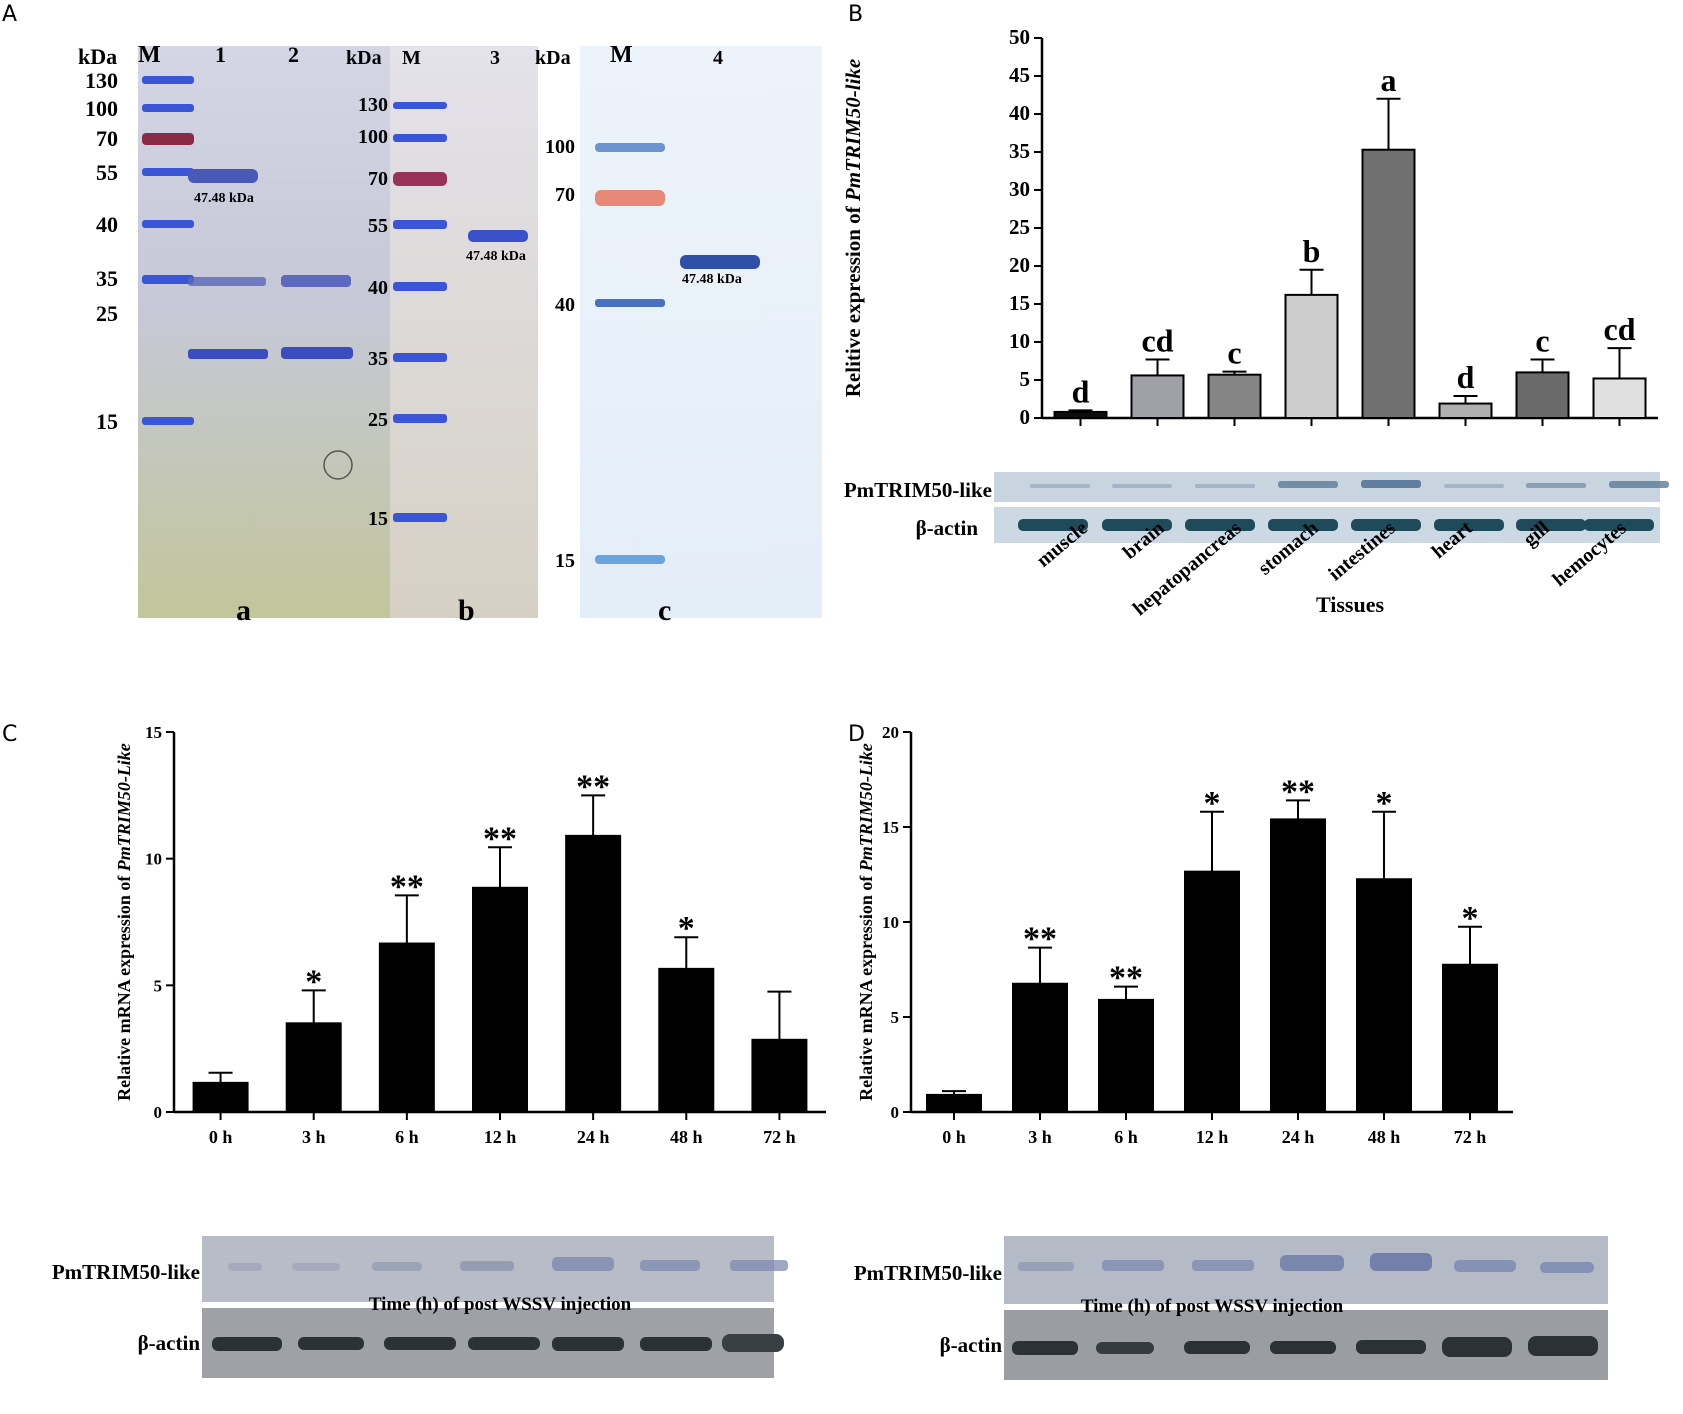 The height and width of the screenshot is (1414, 1683). What do you see at coordinates (364, 58) in the screenshot?
I see `gel-b-kda-label: kDa` at bounding box center [364, 58].